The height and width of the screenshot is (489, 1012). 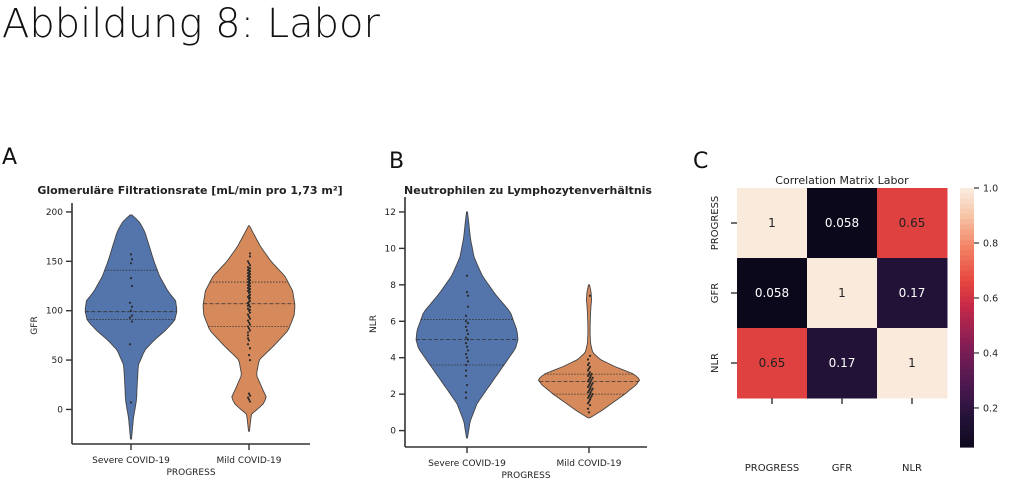 What do you see at coordinates (54, 262) in the screenshot?
I see `y-tick-label: 150` at bounding box center [54, 262].